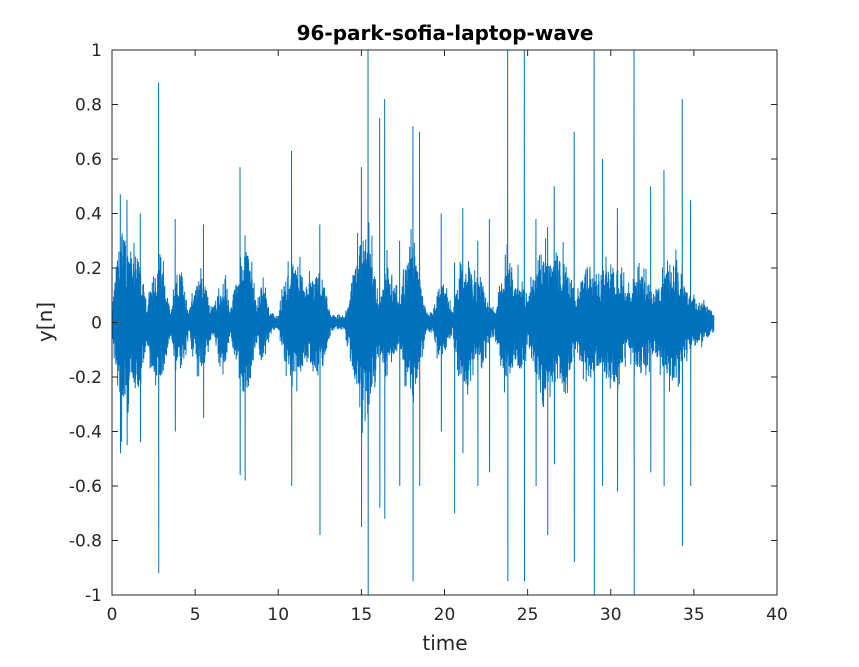 Image resolution: width=859 pixels, height=667 pixels. I want to click on y-tick-label: -0.6, so click(85, 487).